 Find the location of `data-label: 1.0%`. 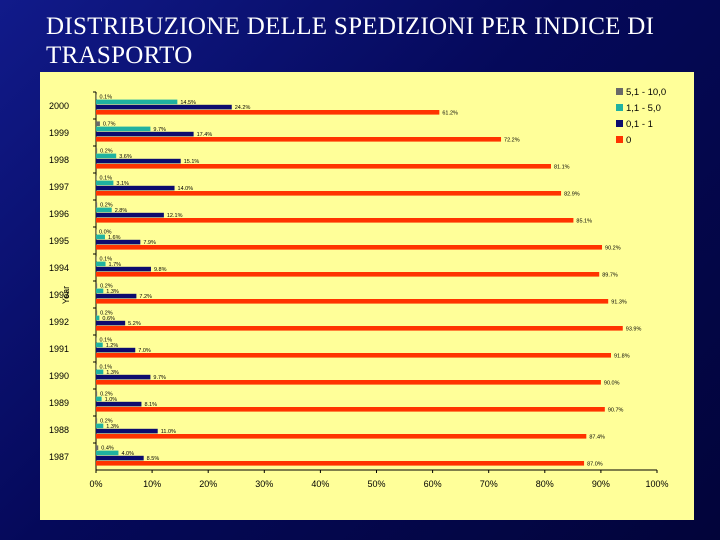

data-label: 1.0% is located at coordinates (111, 400).